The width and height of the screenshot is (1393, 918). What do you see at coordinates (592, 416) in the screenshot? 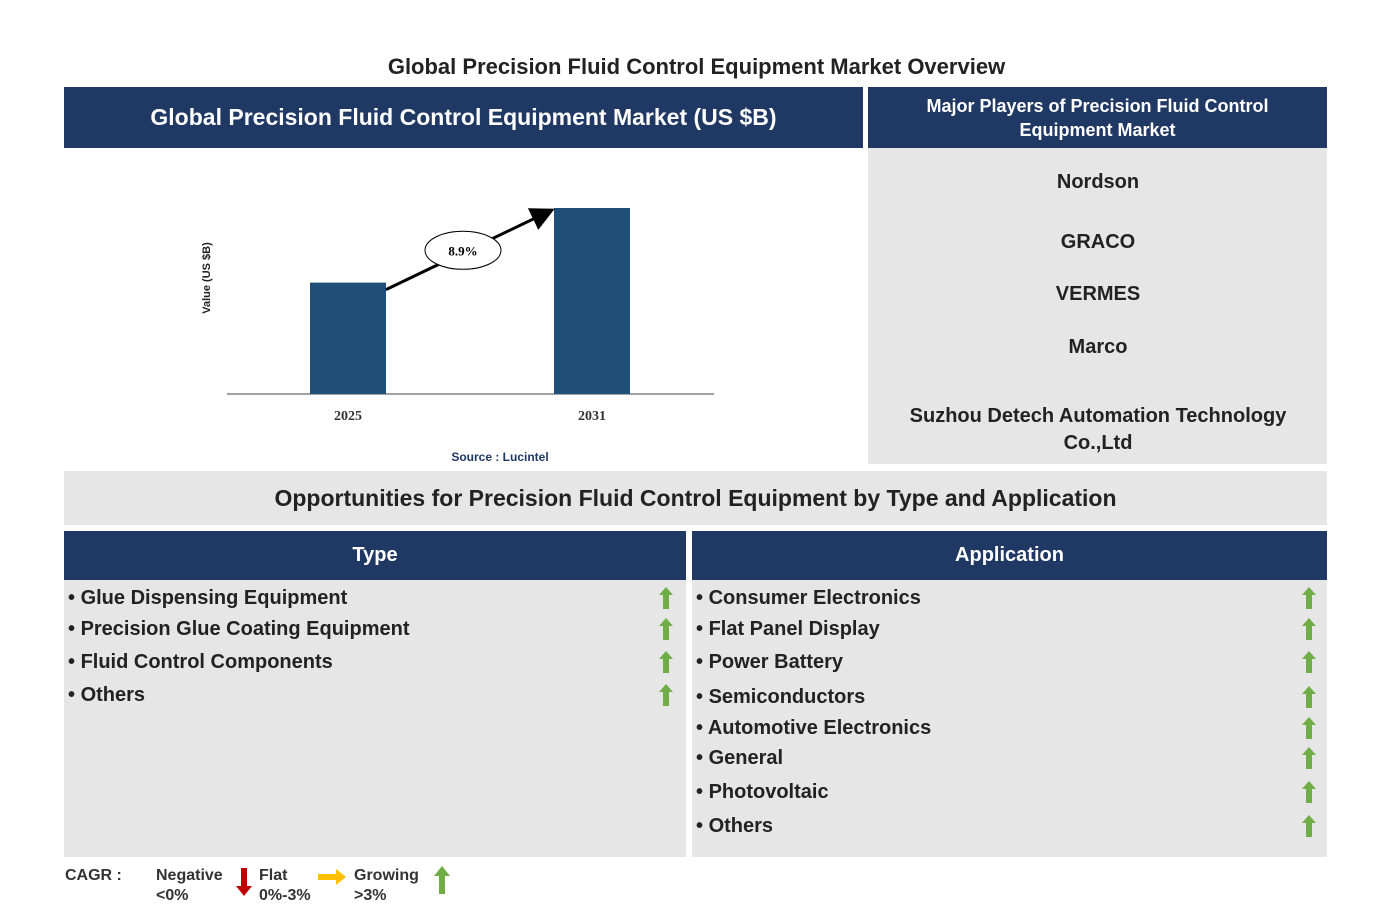
I see `x-tick-label: 2031` at bounding box center [592, 416].